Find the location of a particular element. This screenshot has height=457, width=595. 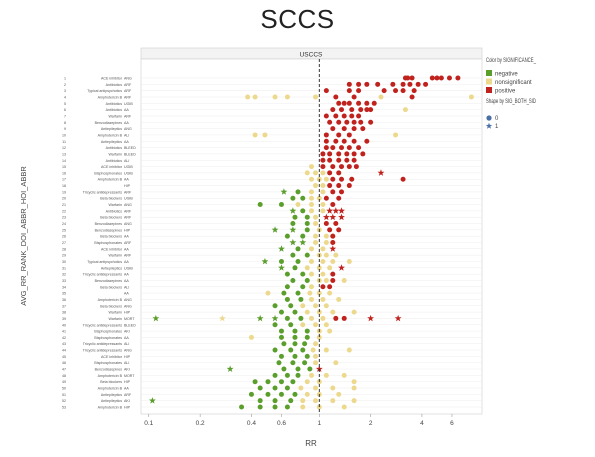

legend-circle-icon is located at coordinates (489, 118).